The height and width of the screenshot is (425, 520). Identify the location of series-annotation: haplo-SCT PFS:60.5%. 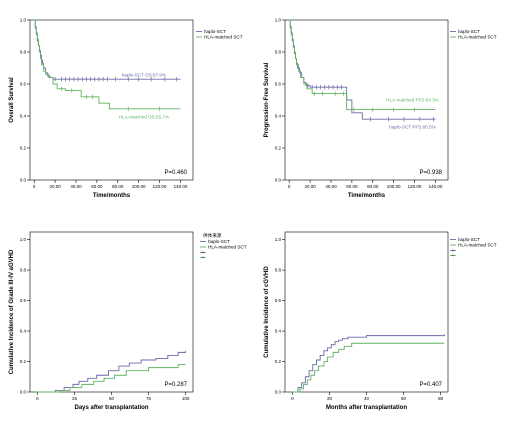
(412, 127).